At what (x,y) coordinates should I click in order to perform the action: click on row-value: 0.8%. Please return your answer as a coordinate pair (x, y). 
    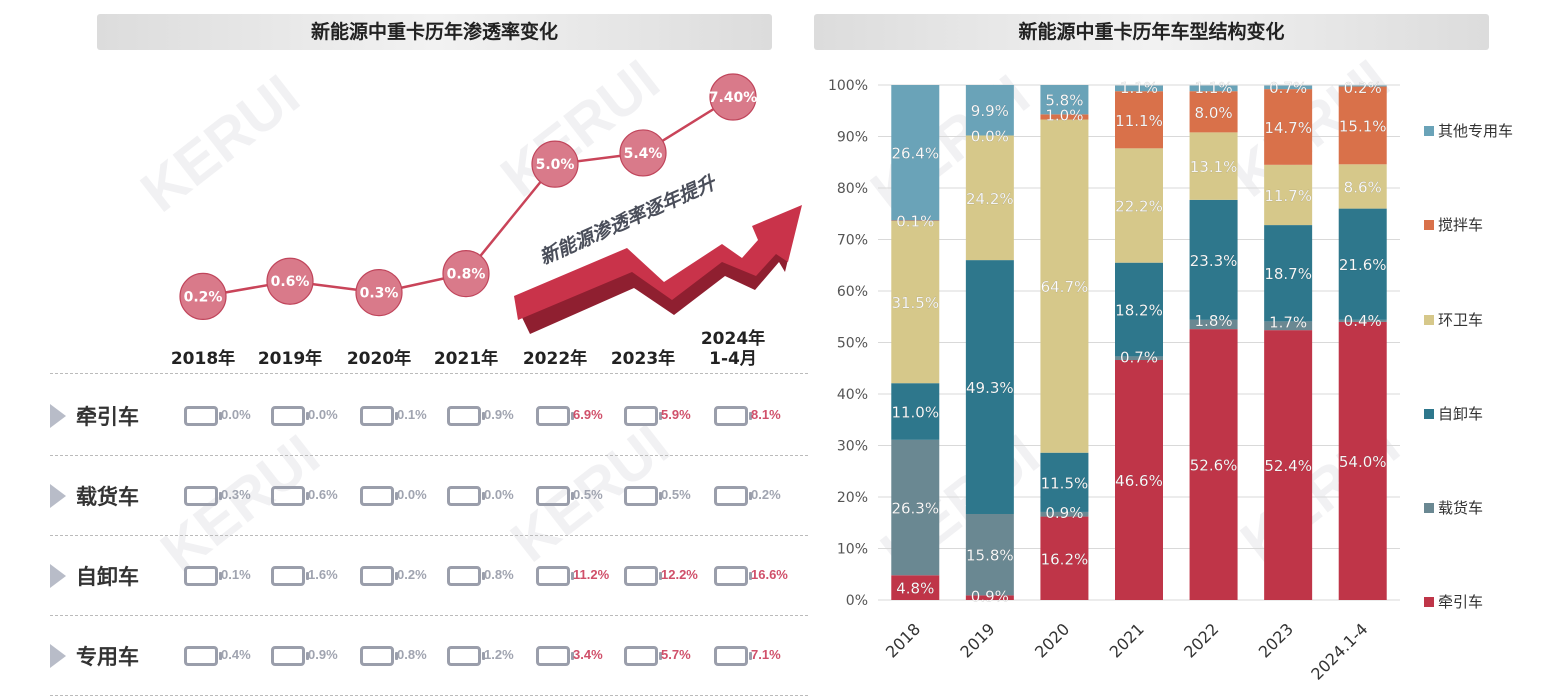
    Looking at the image, I should click on (499, 574).